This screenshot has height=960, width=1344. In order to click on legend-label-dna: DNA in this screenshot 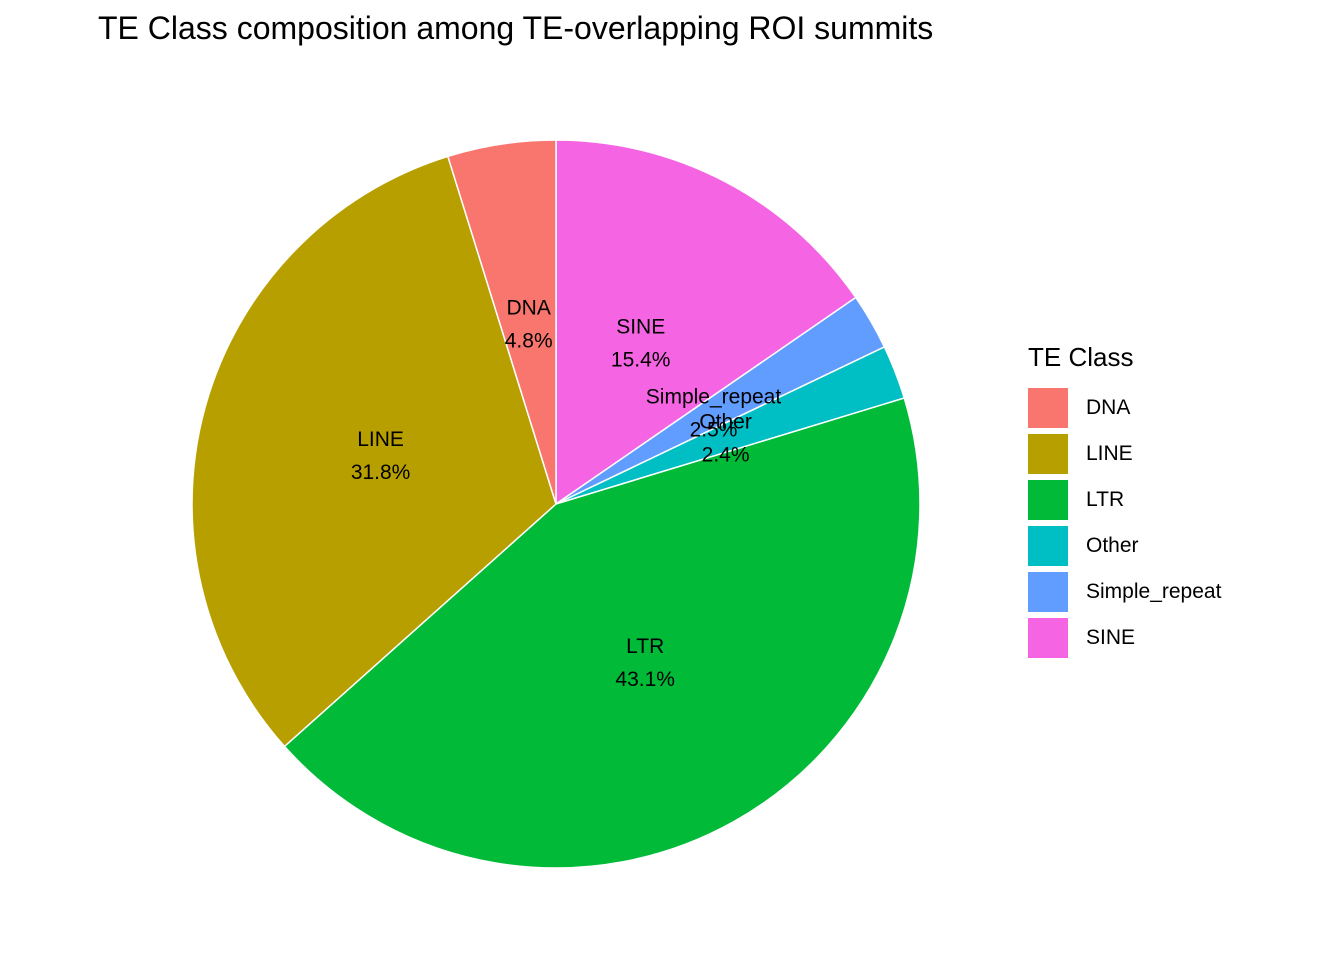, I will do `click(1108, 407)`.